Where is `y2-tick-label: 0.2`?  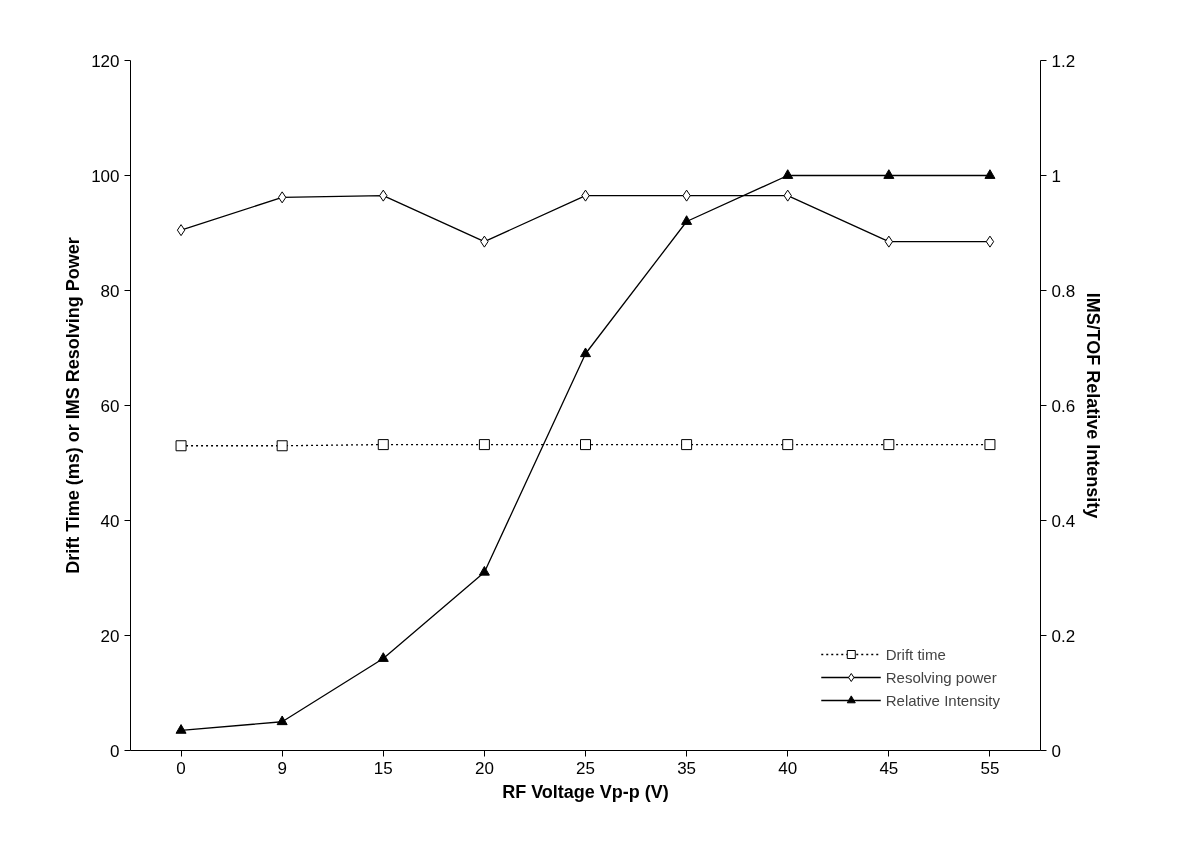
y2-tick-label: 0.2 is located at coordinates (1063, 636).